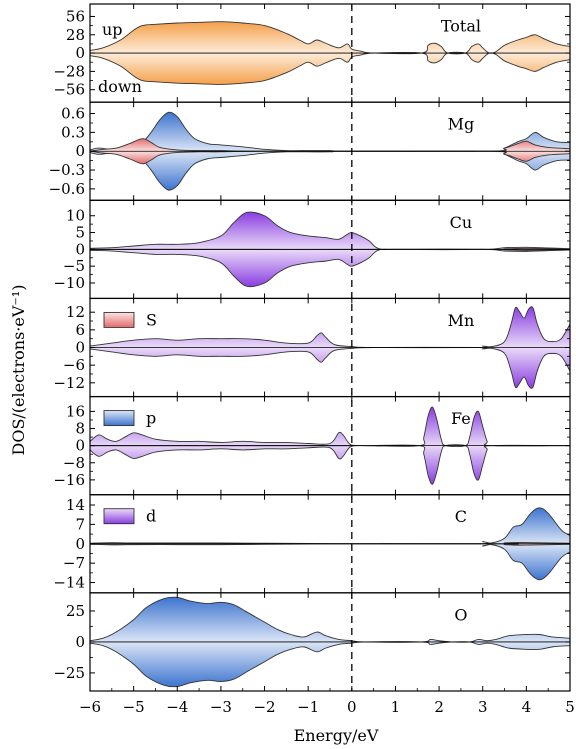 This screenshot has height=749, width=576. I want to click on x-tick-label: −2, so click(264, 707).